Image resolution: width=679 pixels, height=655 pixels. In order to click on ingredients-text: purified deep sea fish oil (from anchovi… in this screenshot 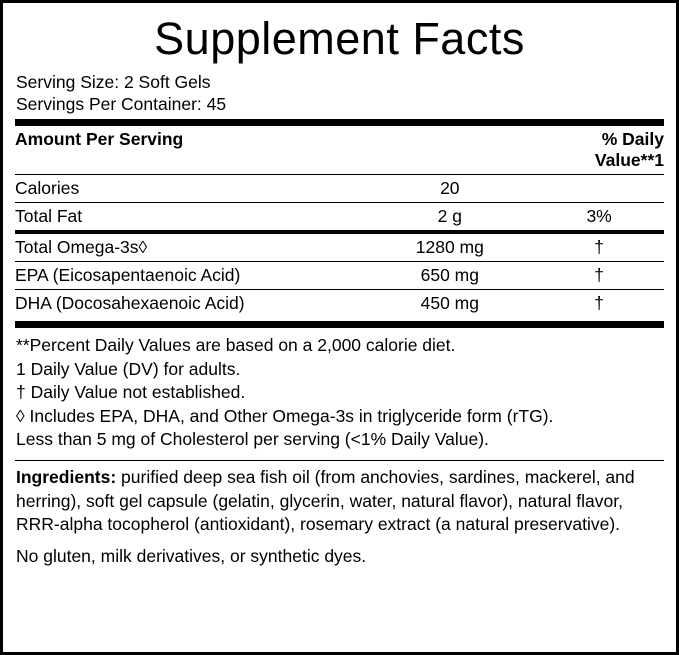, I will do `click(325, 500)`.